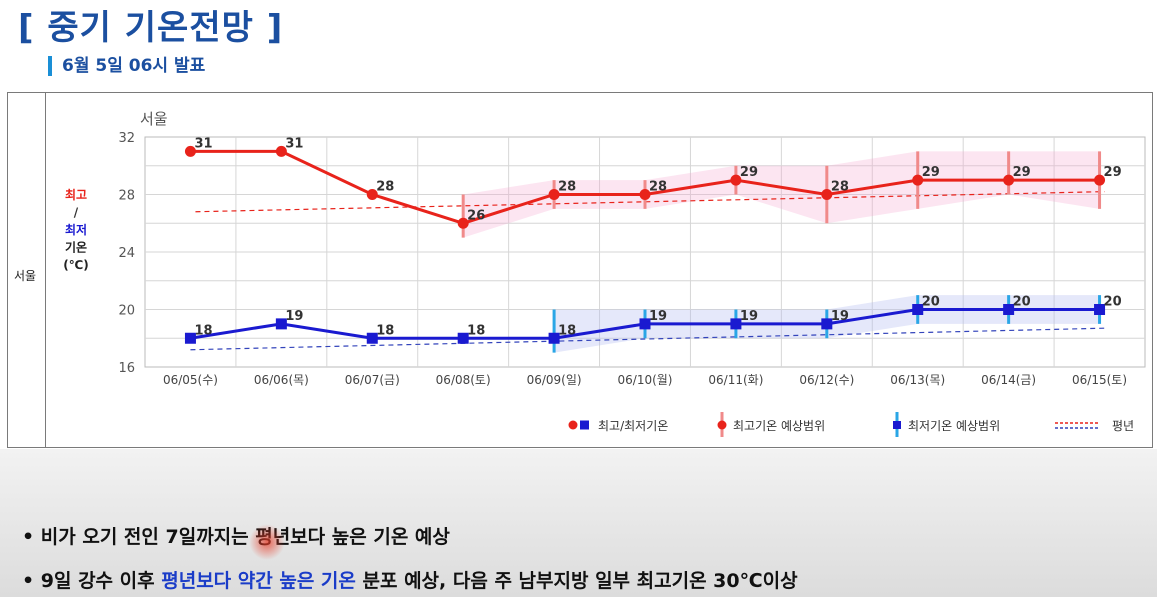 This screenshot has width=1157, height=597. Describe the element at coordinates (126, 253) in the screenshot. I see `y-tick-label: 24` at that location.